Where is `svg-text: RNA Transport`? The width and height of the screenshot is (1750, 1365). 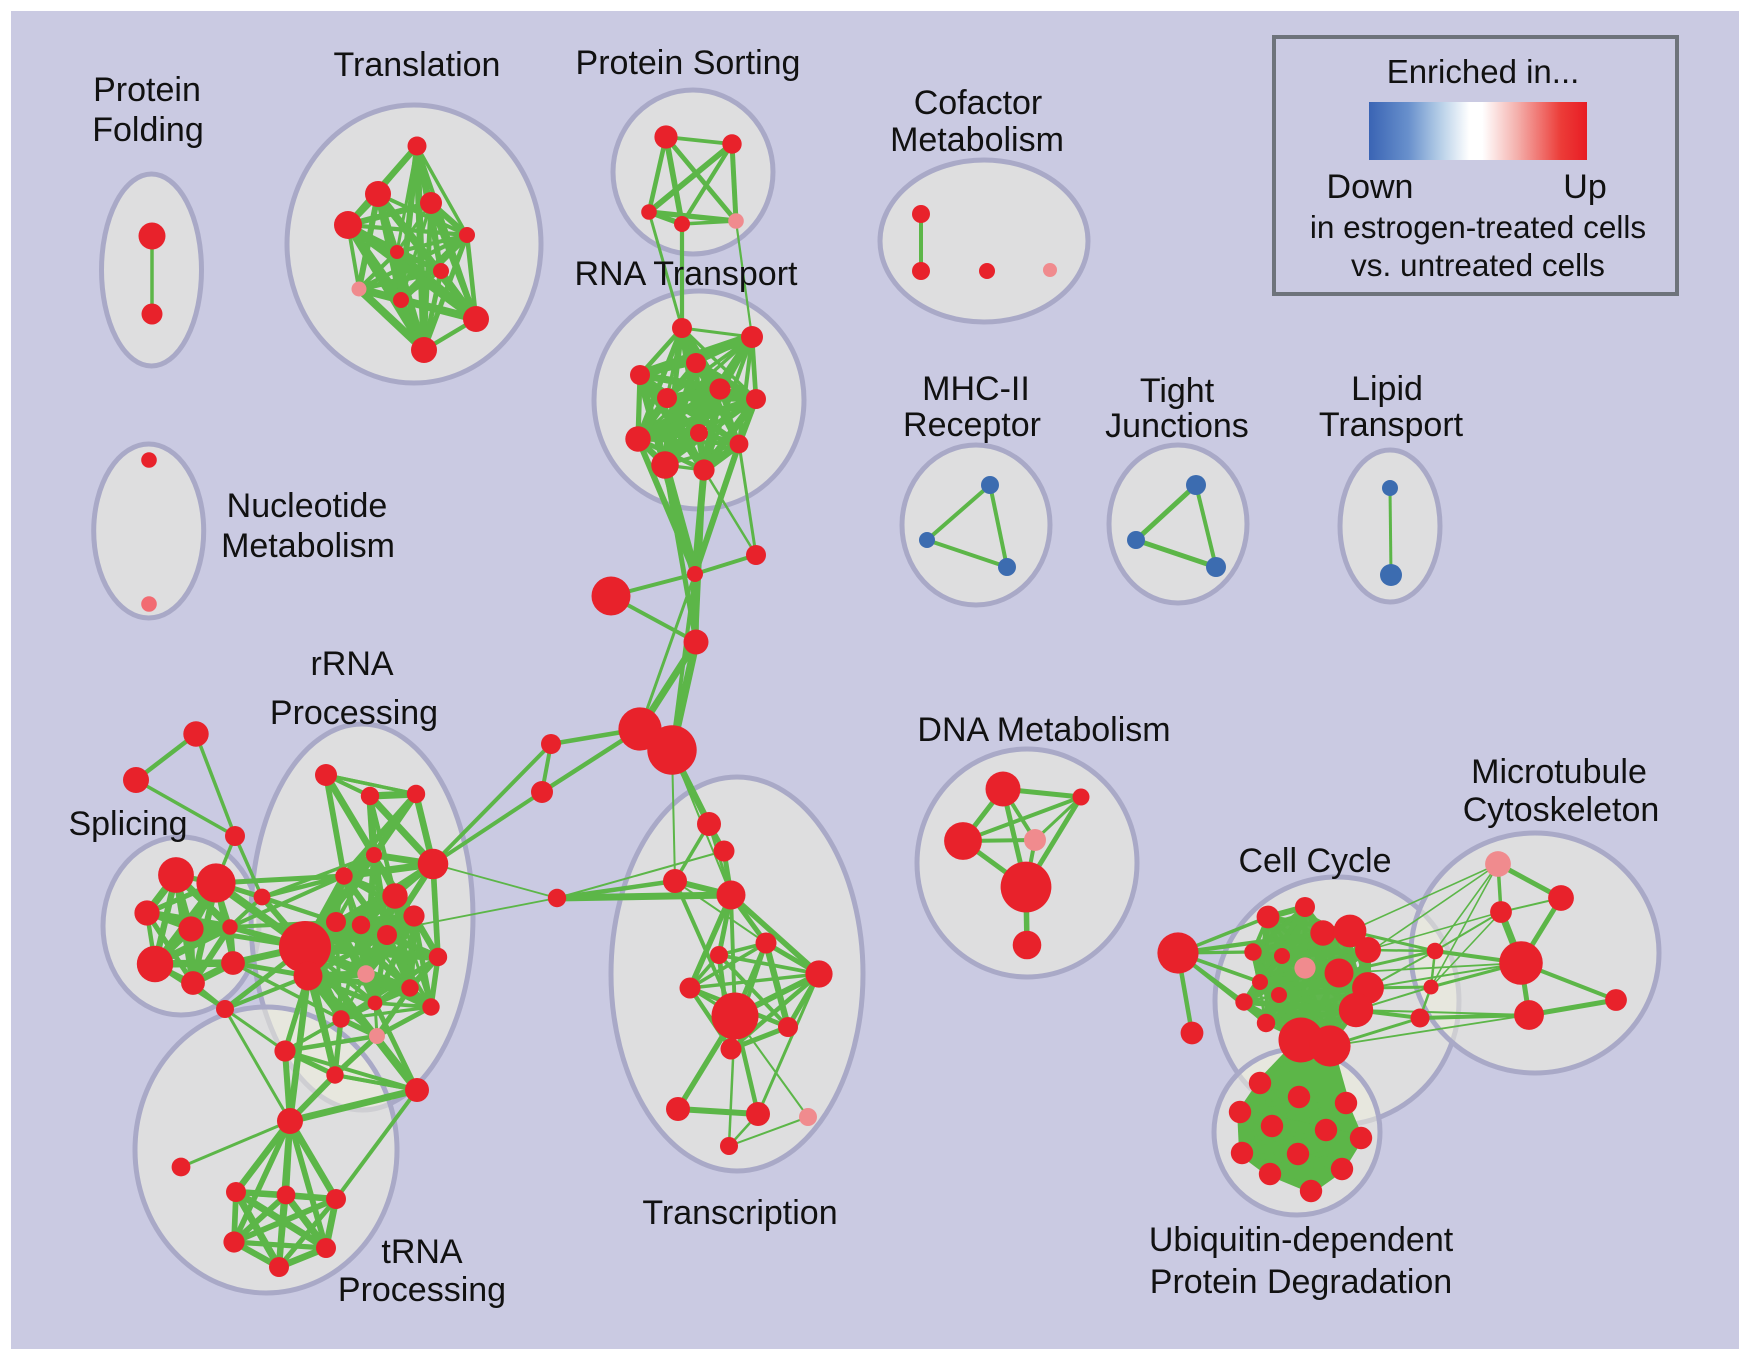 svg-text: RNA Transport is located at coordinates (687, 274).